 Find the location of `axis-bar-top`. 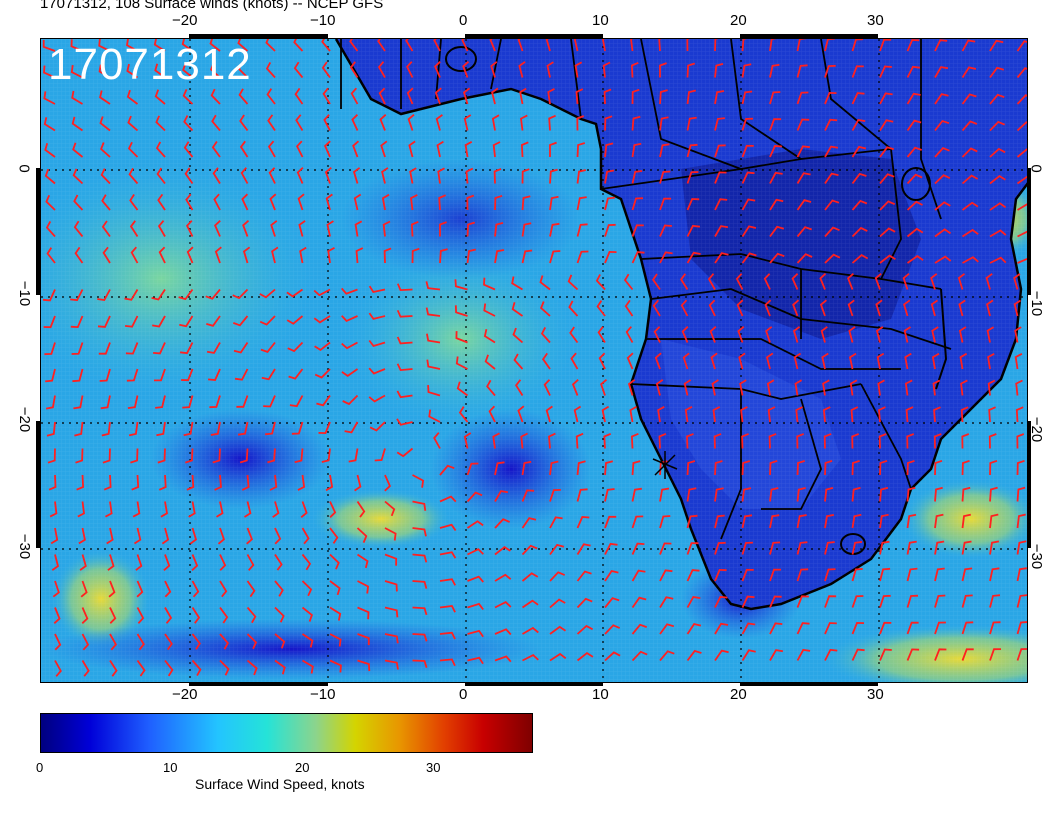

axis-bar-top is located at coordinates (809, 36).